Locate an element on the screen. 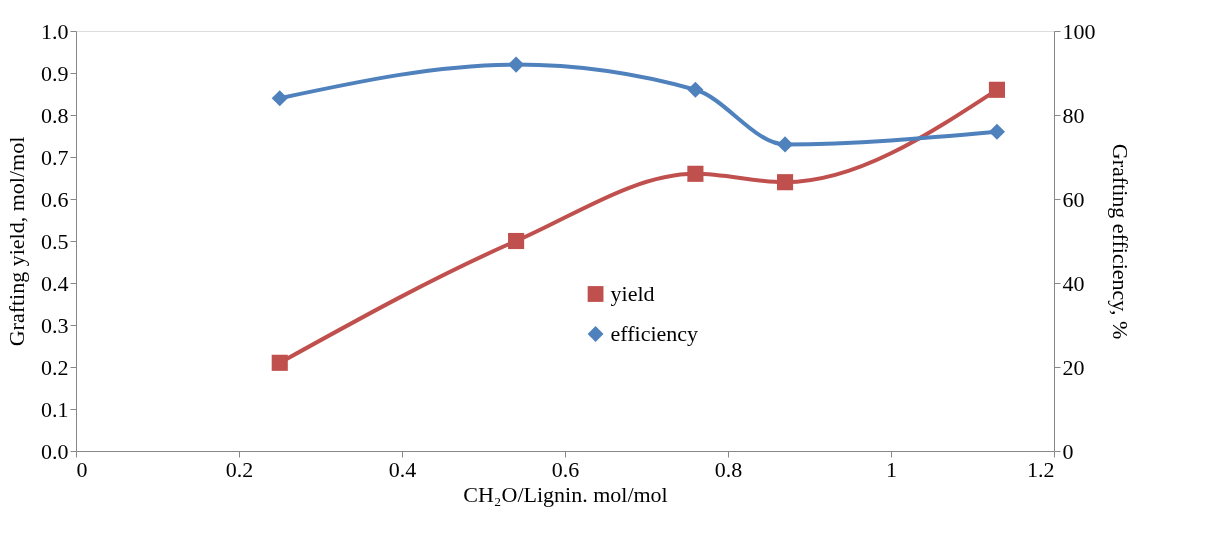 The image size is (1210, 544). y2-tick-label: 40 is located at coordinates (1073, 283).